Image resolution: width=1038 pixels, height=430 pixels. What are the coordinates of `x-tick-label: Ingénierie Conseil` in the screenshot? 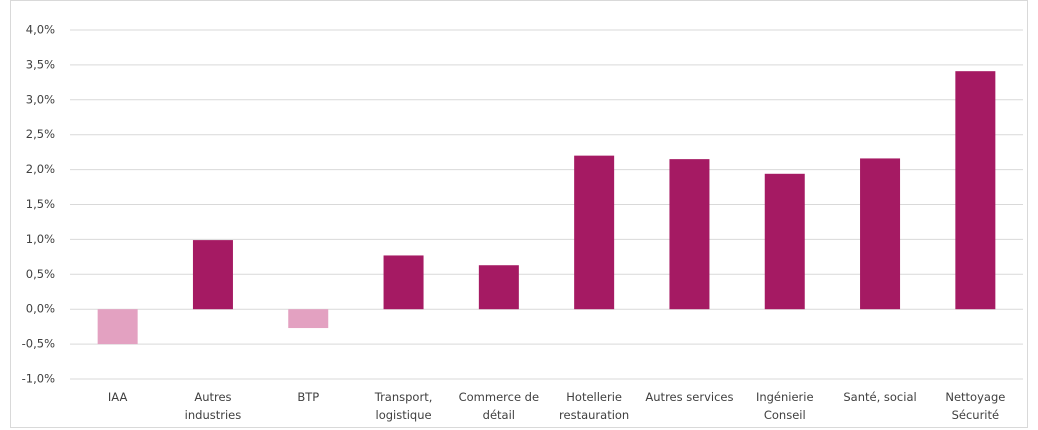 It's located at (784, 406).